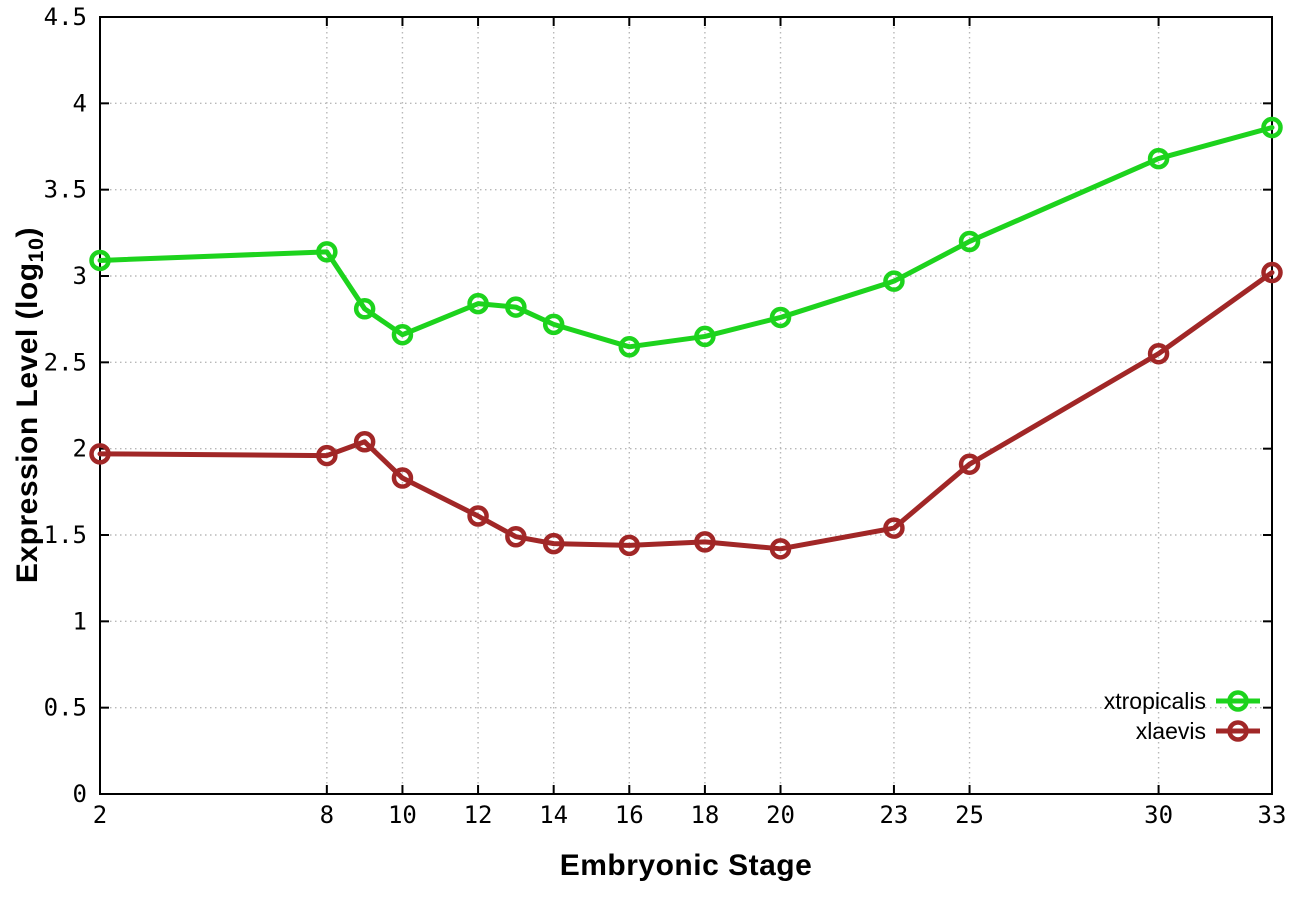 This screenshot has height=907, width=1296. Describe the element at coordinates (65, 362) in the screenshot. I see `y-tick-label: 2.5` at that location.